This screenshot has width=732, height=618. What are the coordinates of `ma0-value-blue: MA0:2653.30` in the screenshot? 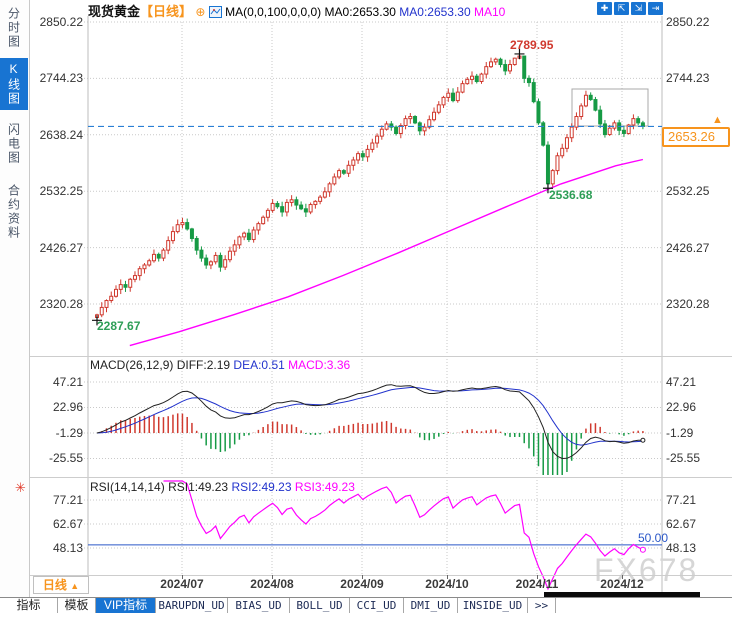 It's located at (435, 12).